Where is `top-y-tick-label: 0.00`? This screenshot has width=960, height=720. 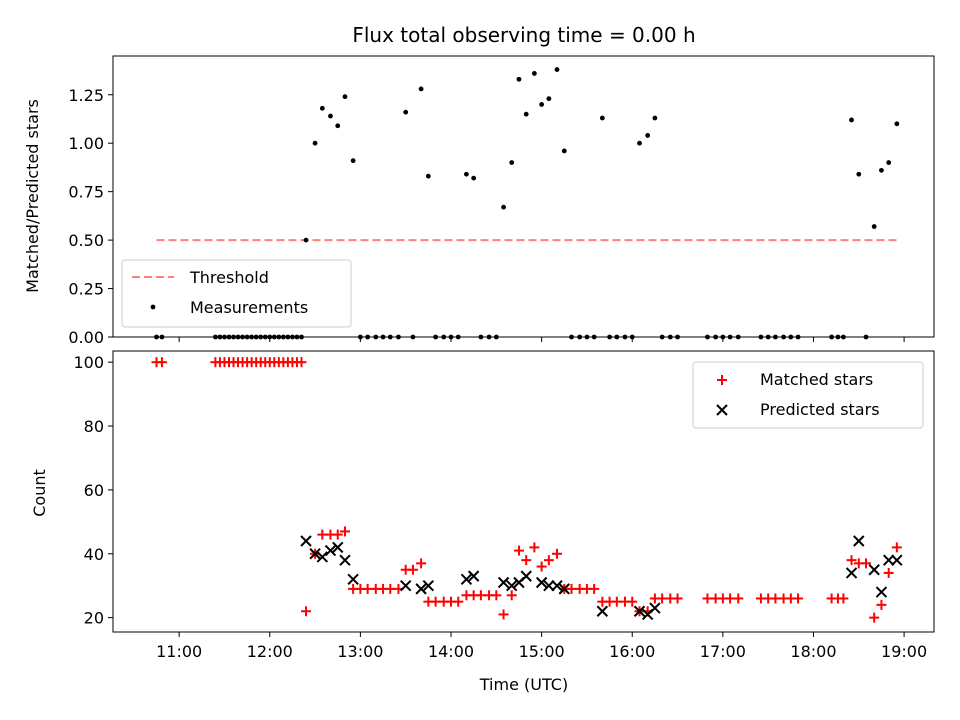 top-y-tick-label: 0.00 is located at coordinates (86, 337).